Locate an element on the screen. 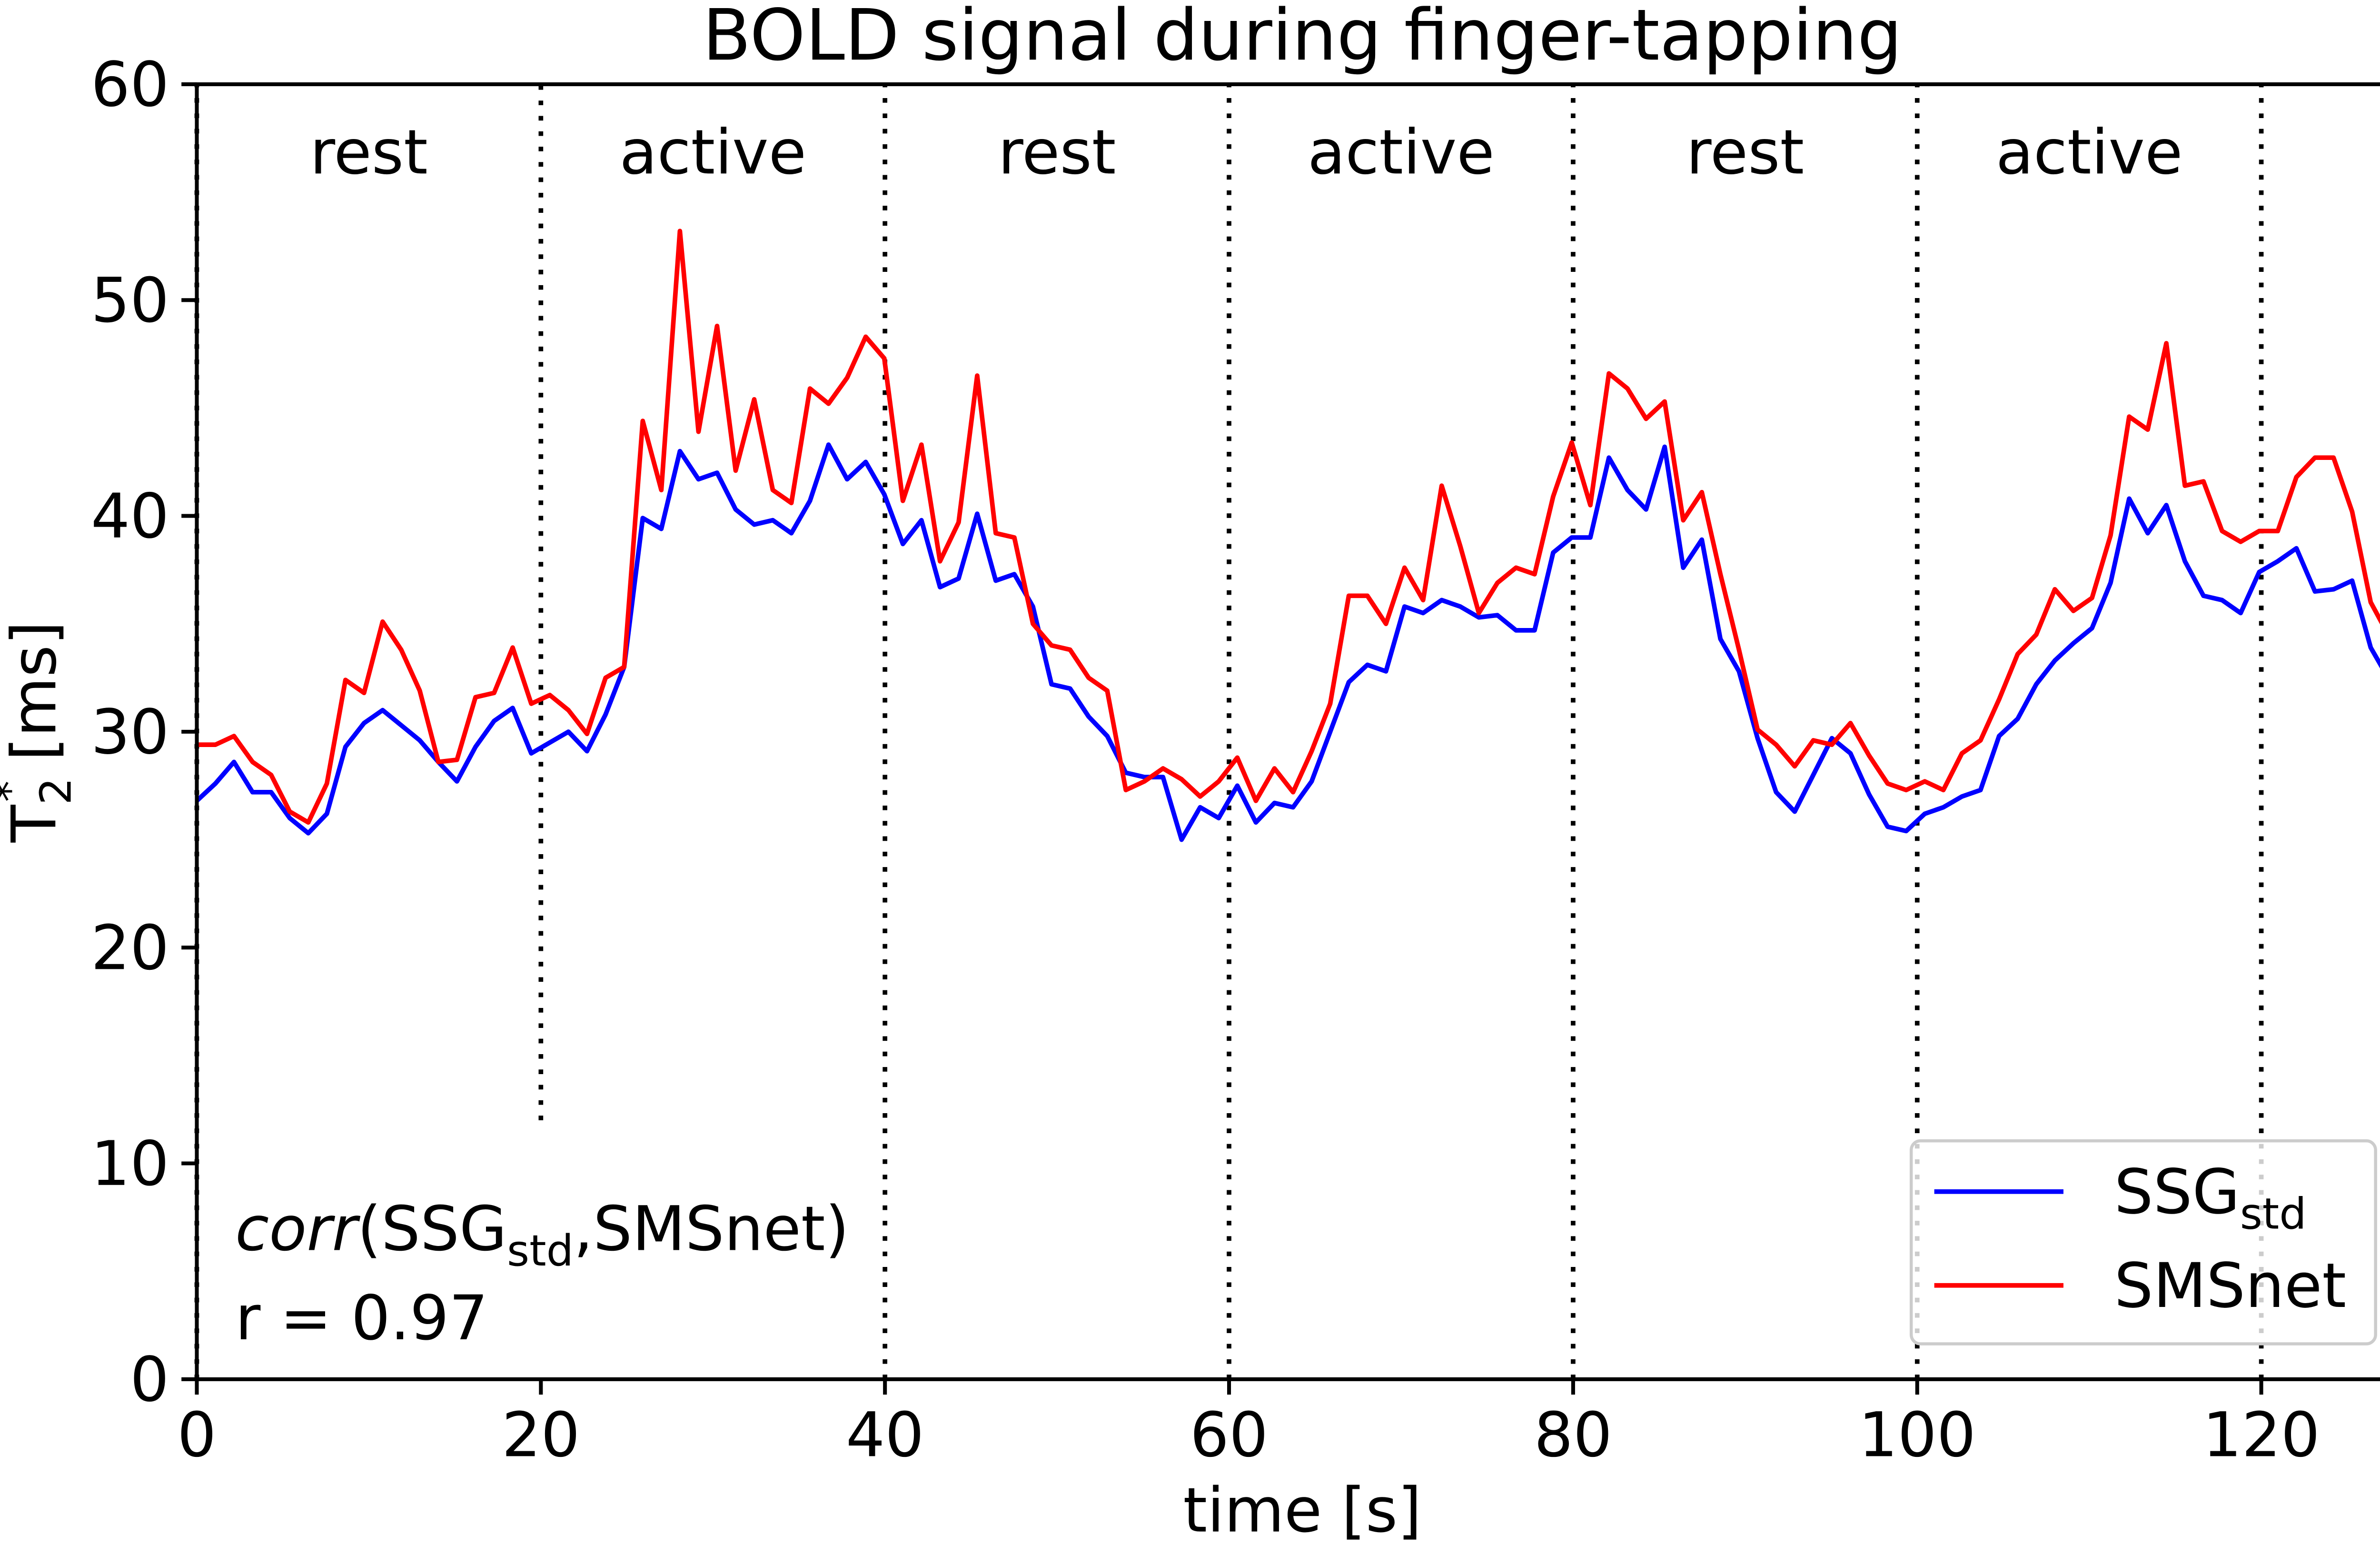 Image resolution: width=2380 pixels, height=1545 pixels. annotation-func: corr is located at coordinates (297, 1229).